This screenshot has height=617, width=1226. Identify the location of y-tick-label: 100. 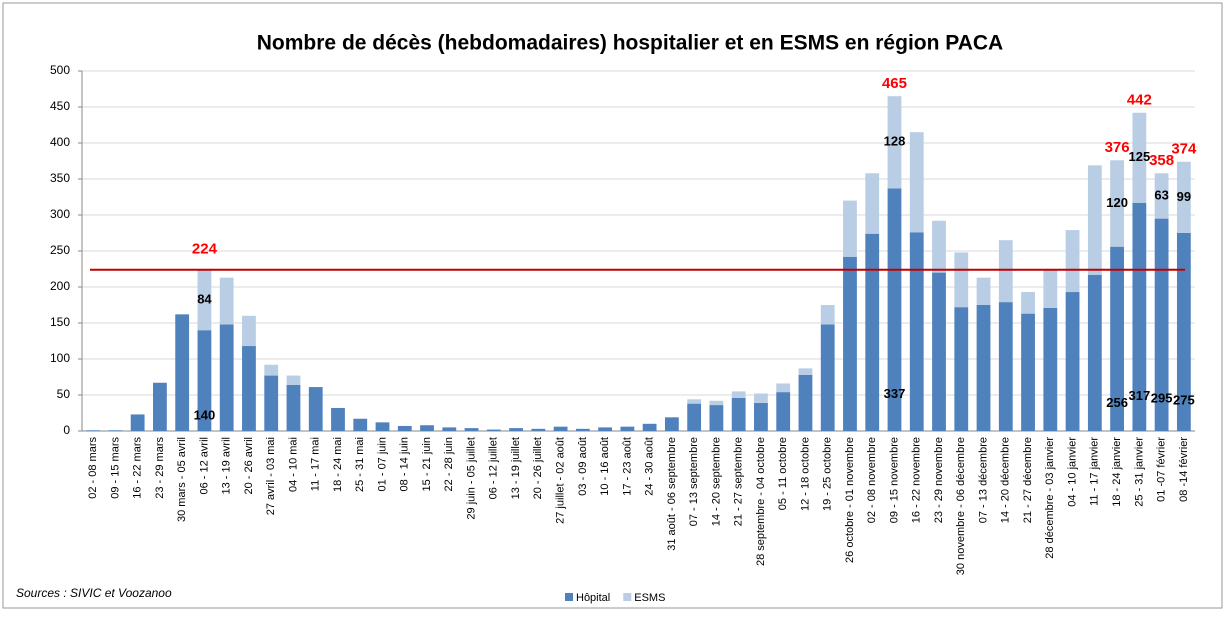
(60, 358).